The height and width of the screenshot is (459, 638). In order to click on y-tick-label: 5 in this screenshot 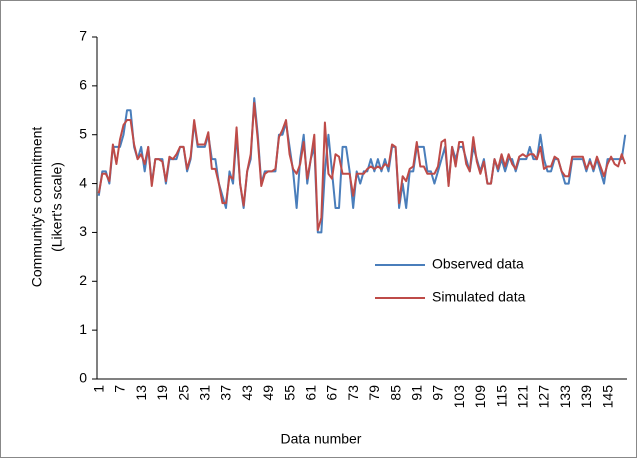, I will do `click(83, 133)`.